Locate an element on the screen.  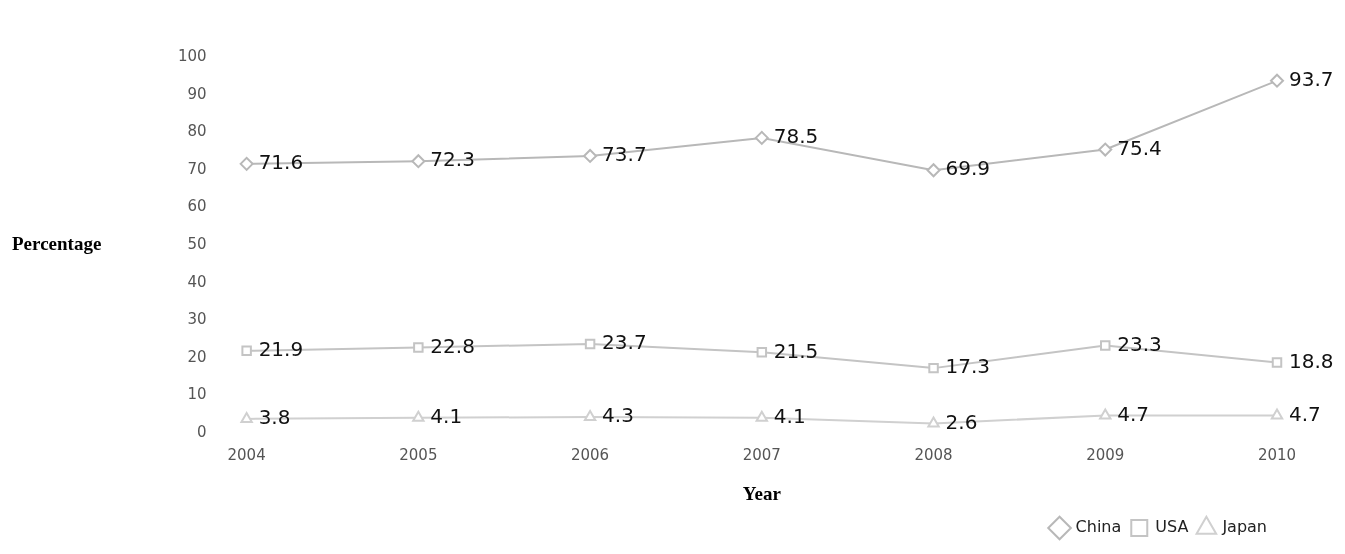
y-axis-title: Percentage is located at coordinates (57, 244).